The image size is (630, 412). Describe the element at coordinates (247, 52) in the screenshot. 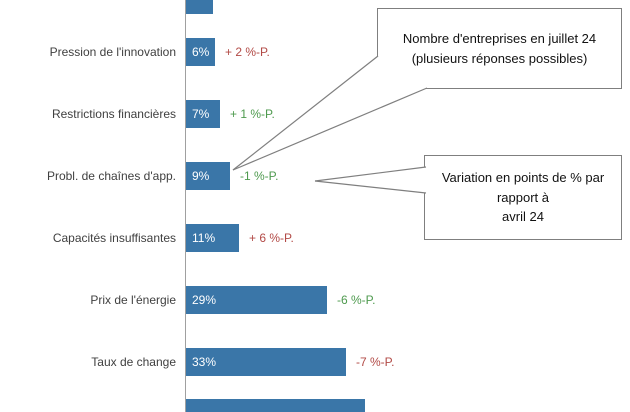

I see `change-label: + 2 %-P.` at that location.